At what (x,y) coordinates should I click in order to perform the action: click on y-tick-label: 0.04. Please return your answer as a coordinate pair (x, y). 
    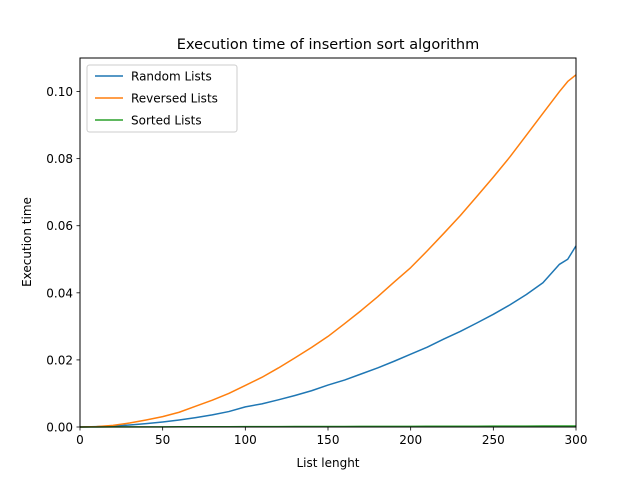
    Looking at the image, I should click on (59, 293).